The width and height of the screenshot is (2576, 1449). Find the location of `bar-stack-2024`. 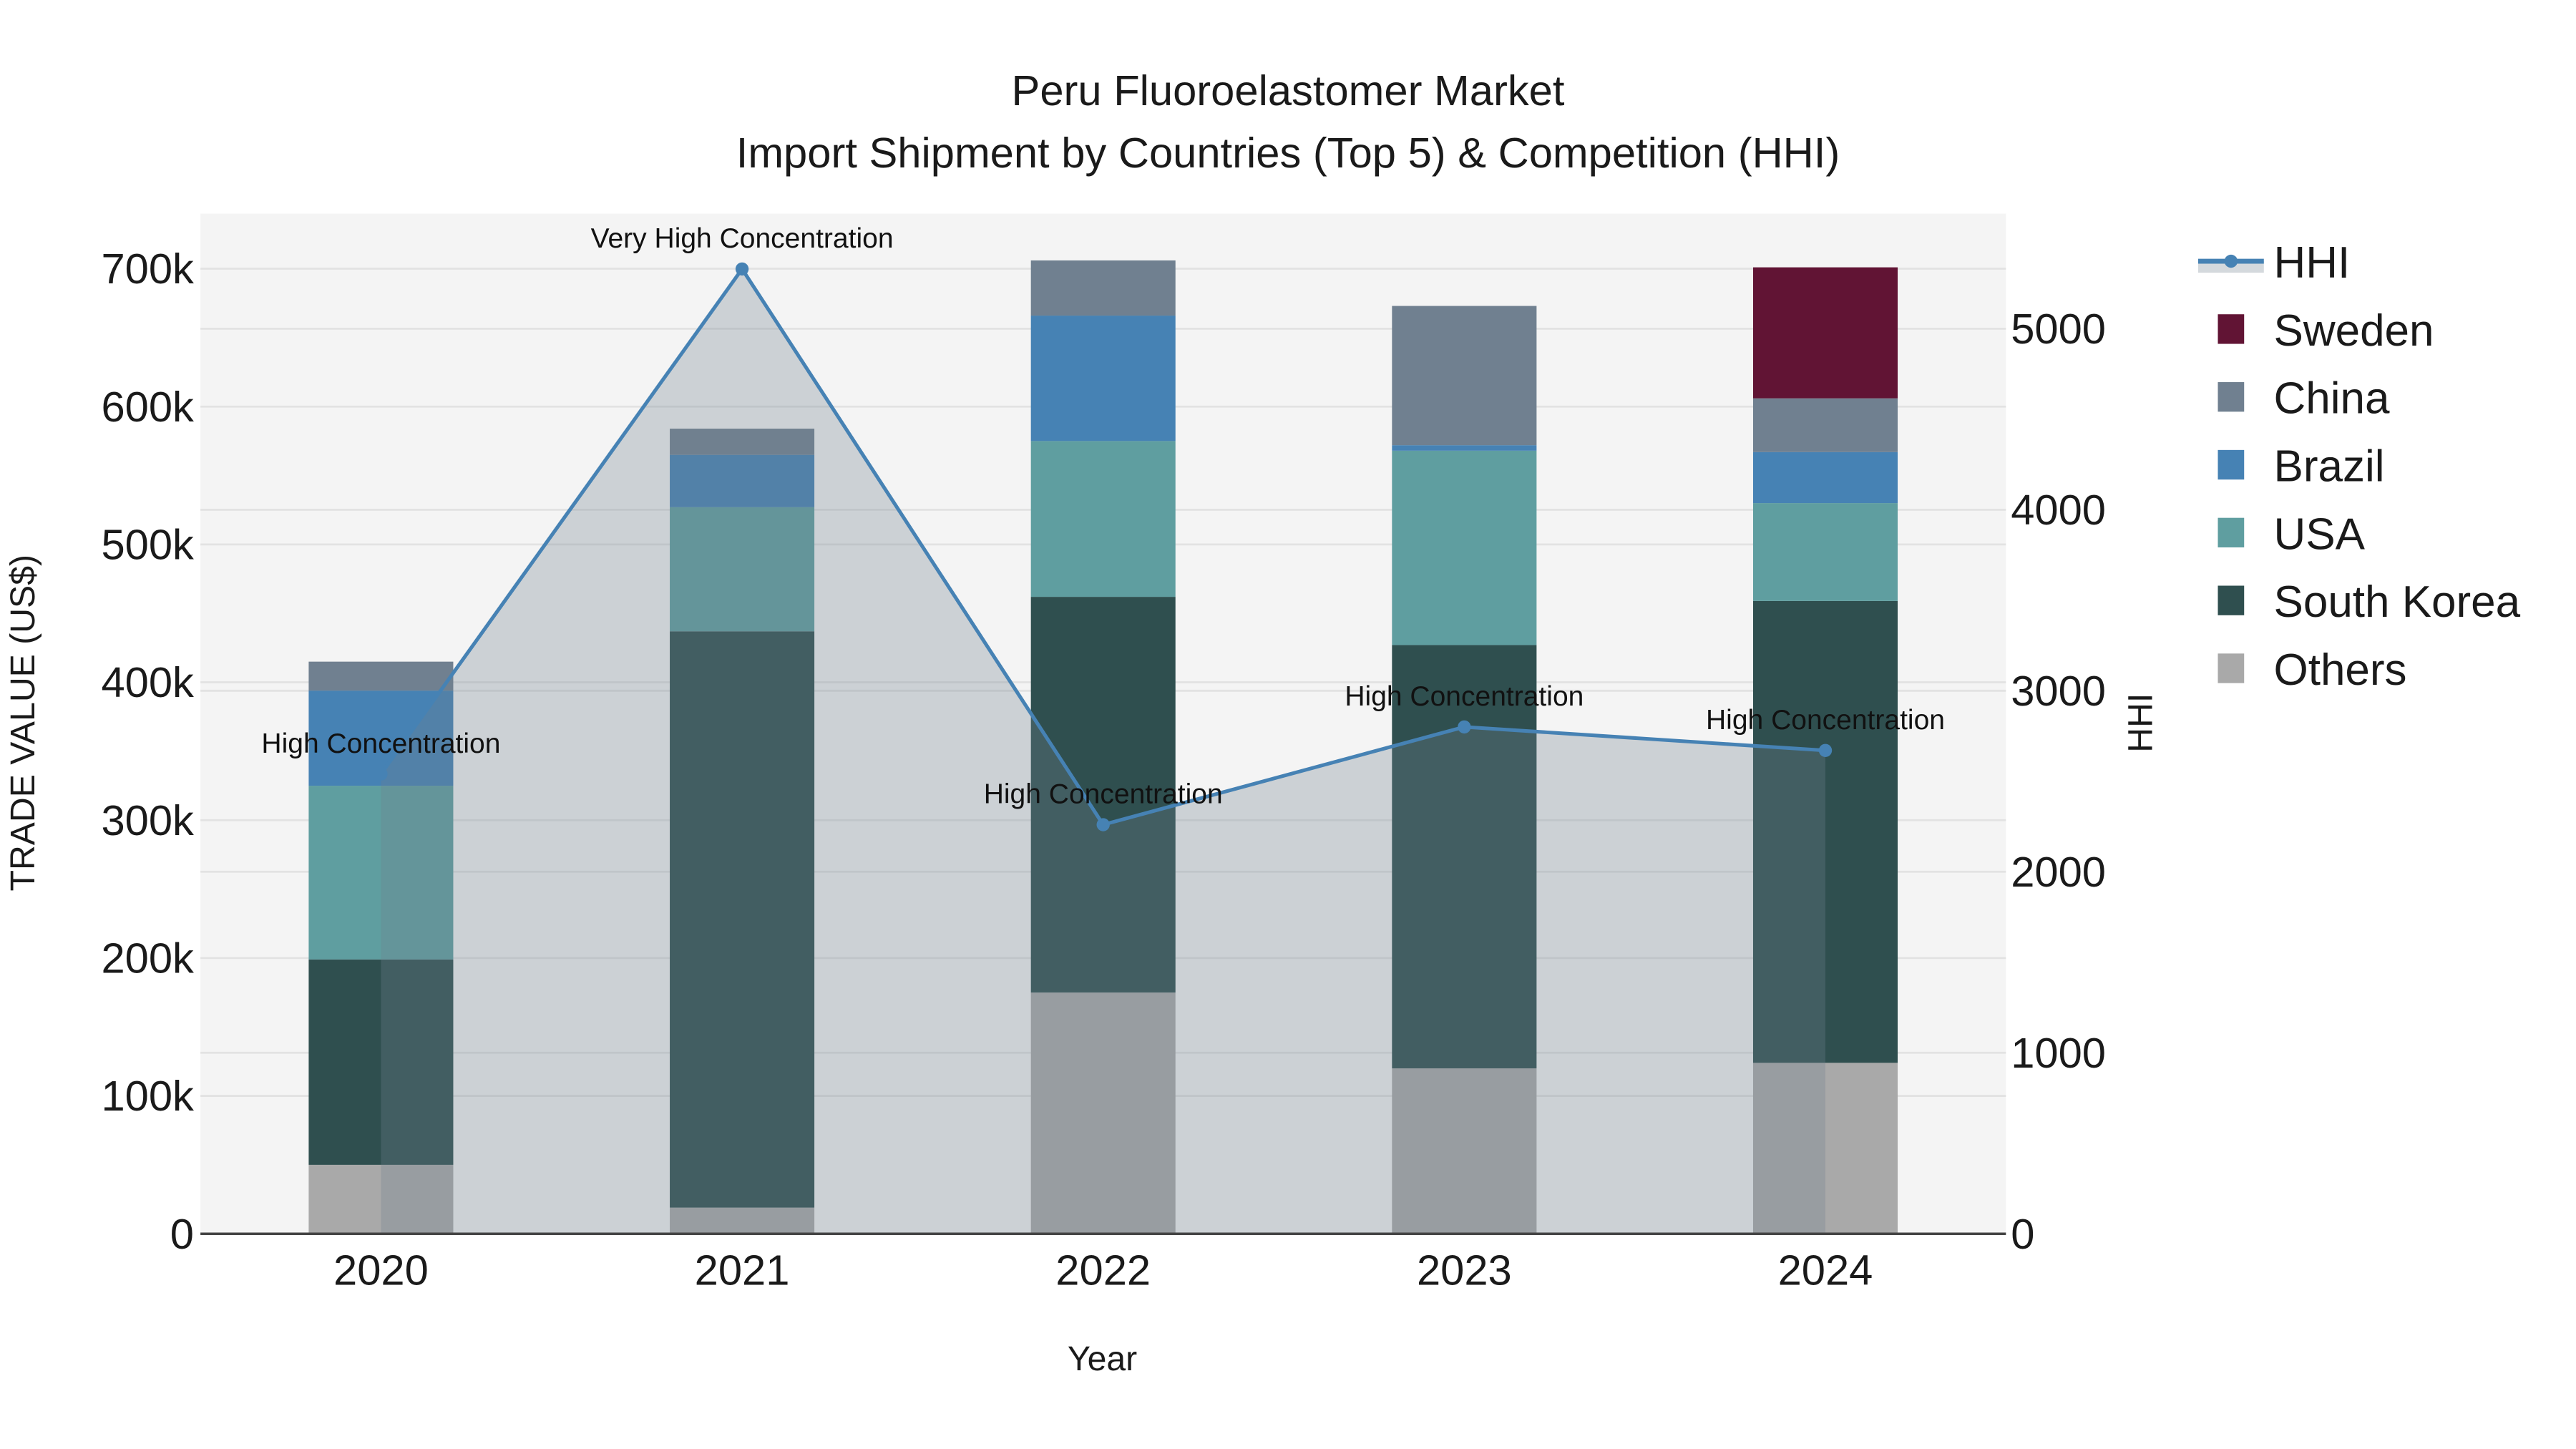

bar-stack-2024 is located at coordinates (1825, 750).